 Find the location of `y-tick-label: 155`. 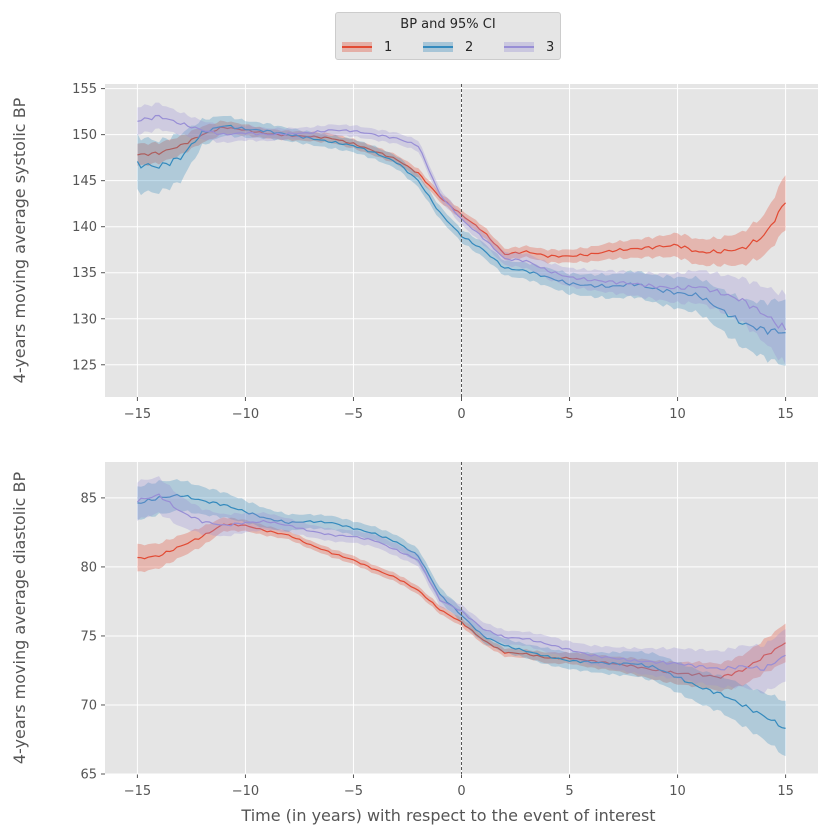

y-tick-label: 155 is located at coordinates (84, 89).